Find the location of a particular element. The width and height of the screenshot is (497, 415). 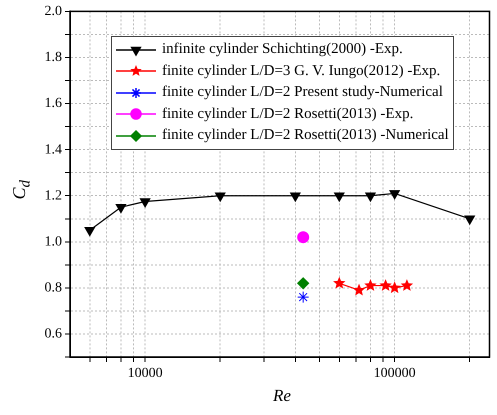

legend-label: finite cylinder L/D=3 G. V. Iungo(2012) -Exp. is located at coordinates (301, 71).